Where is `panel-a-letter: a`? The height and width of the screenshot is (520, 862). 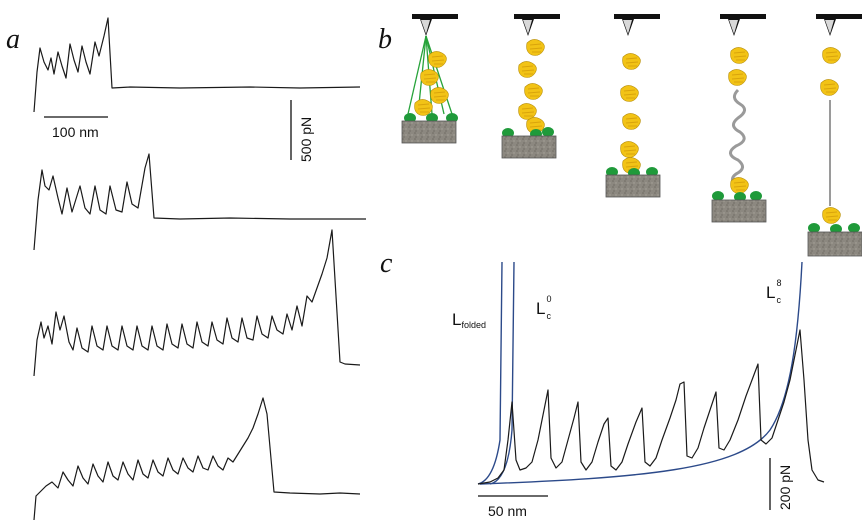
panel-a-letter: a is located at coordinates (13, 39).